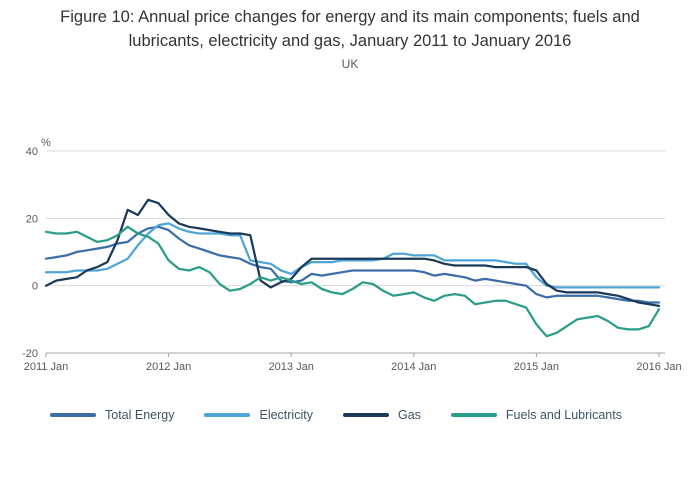 This screenshot has width=700, height=502. What do you see at coordinates (291, 367) in the screenshot?
I see `x-tick-label-2013-jan: 2013 Jan` at bounding box center [291, 367].